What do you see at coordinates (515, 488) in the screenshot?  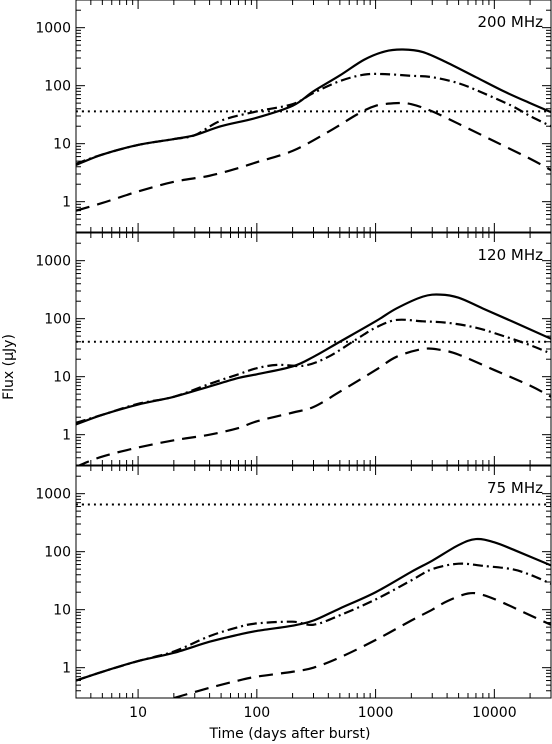 I see `panel-label: 75 MHz` at bounding box center [515, 488].